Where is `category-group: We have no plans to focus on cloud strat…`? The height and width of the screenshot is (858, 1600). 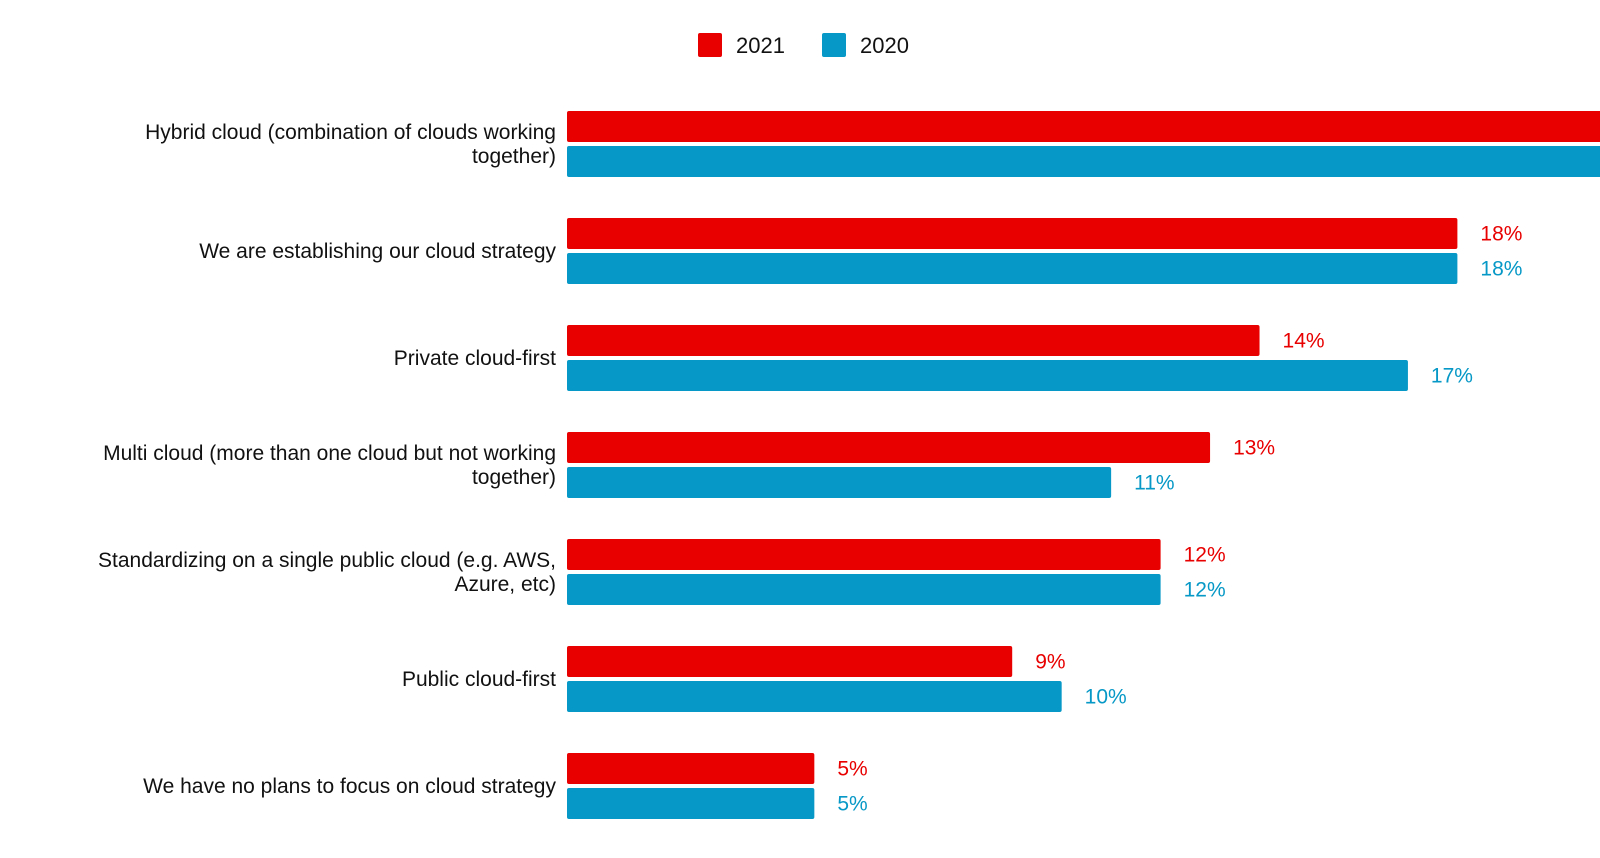 category-group: We have no plans to focus on cloud strat… is located at coordinates (505, 786).